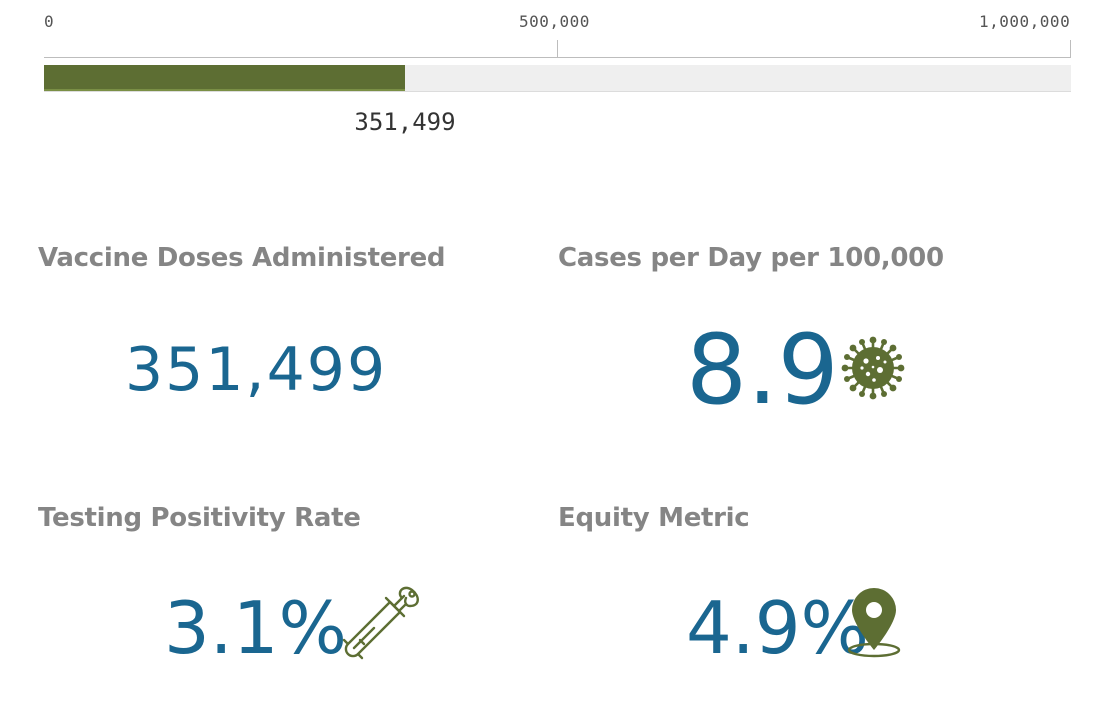 The width and height of the screenshot is (1098, 704). I want to click on kpi-title: Cases per Day per 100,000, so click(751, 258).